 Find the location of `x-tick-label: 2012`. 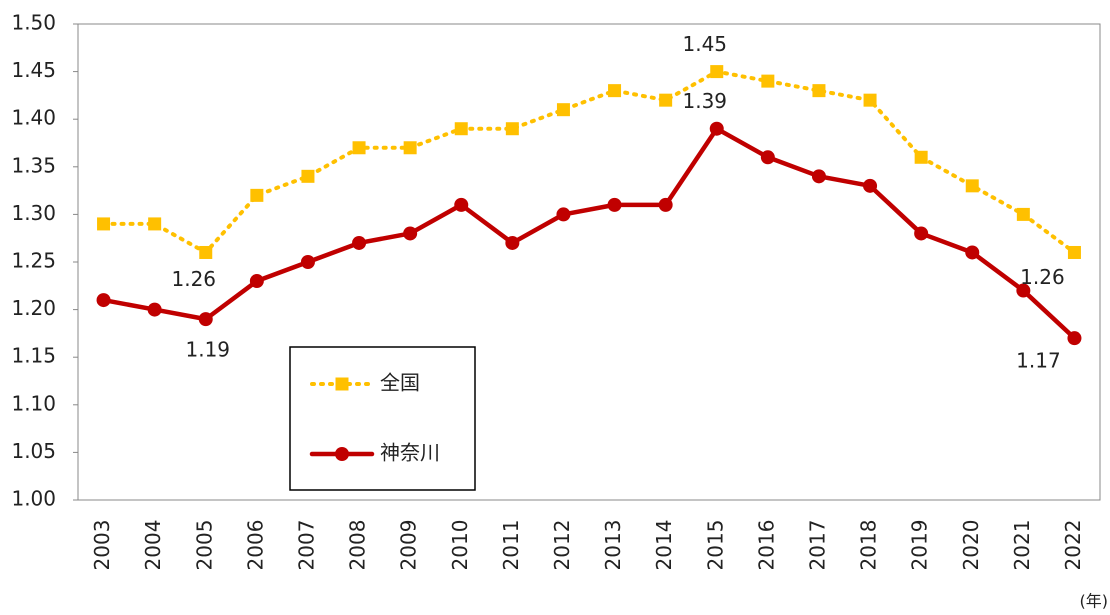

x-tick-label: 2012 is located at coordinates (562, 545).